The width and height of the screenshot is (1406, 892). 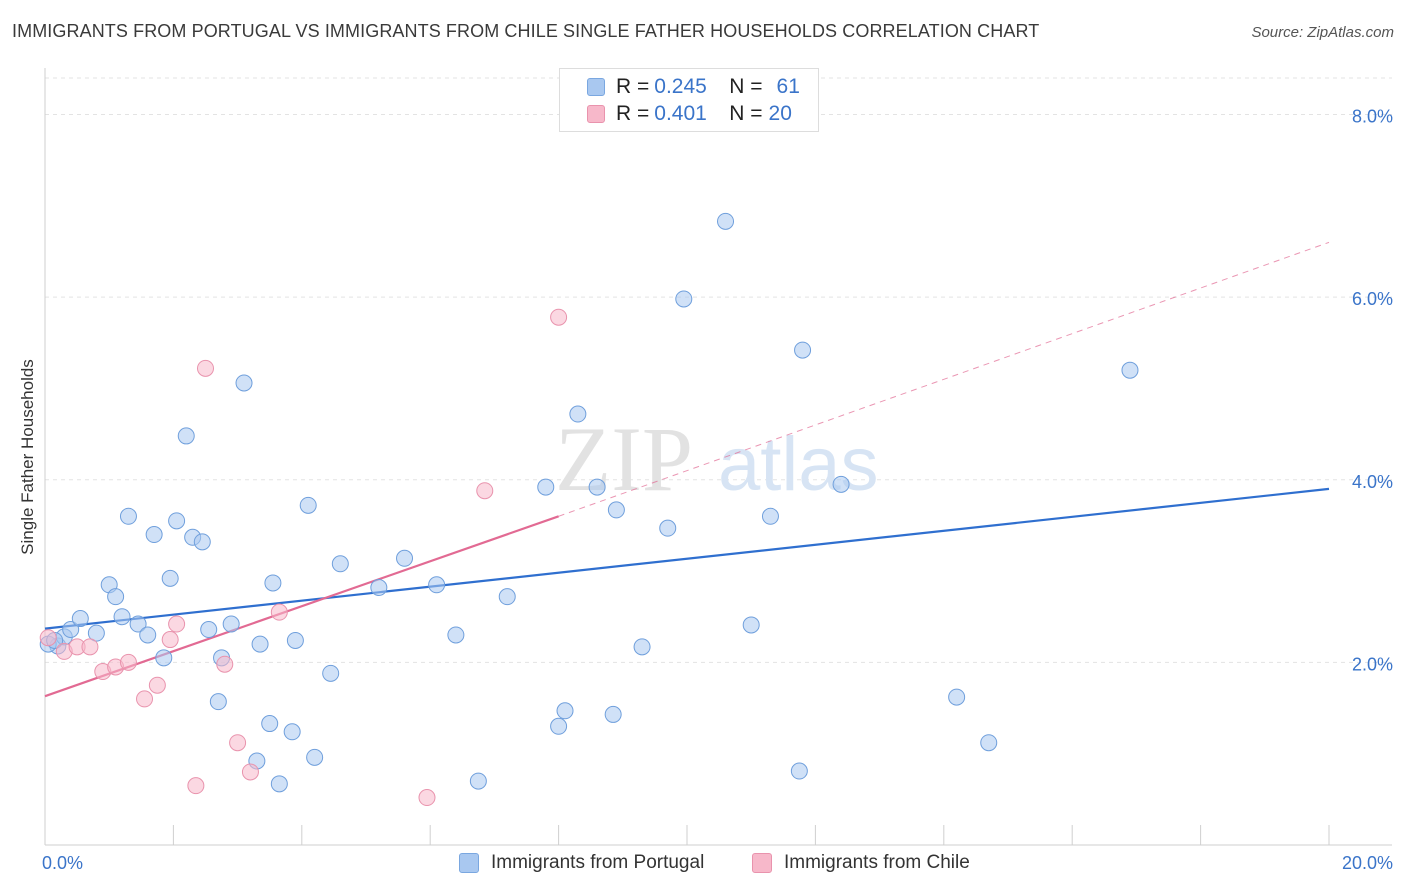 I want to click on legend-row-portugal: R = 0.245 N = 61, so click(x=680, y=87).